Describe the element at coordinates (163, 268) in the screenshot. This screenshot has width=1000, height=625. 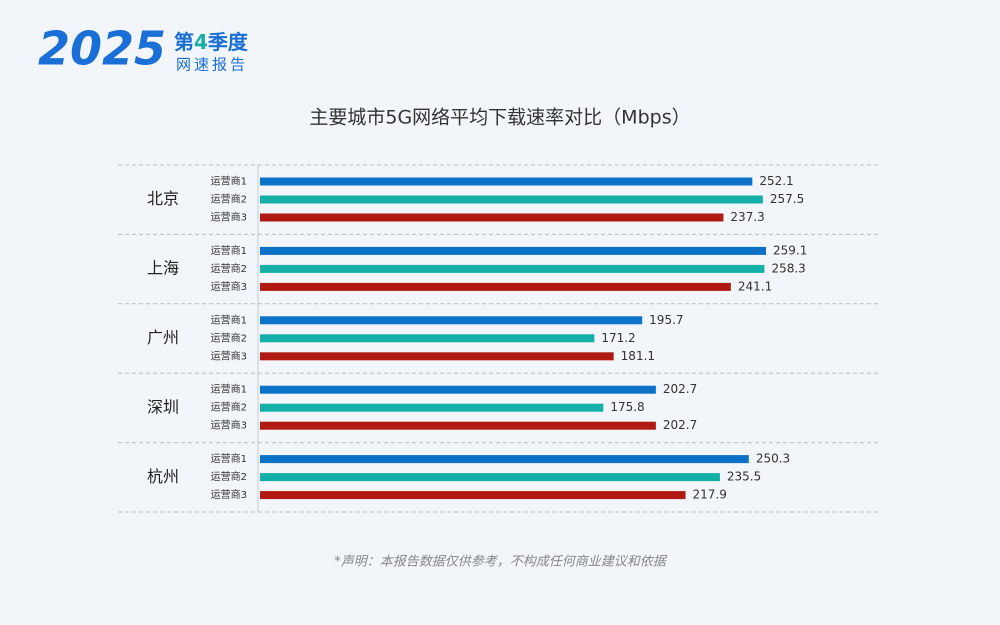
I see `category-label: 上海` at that location.